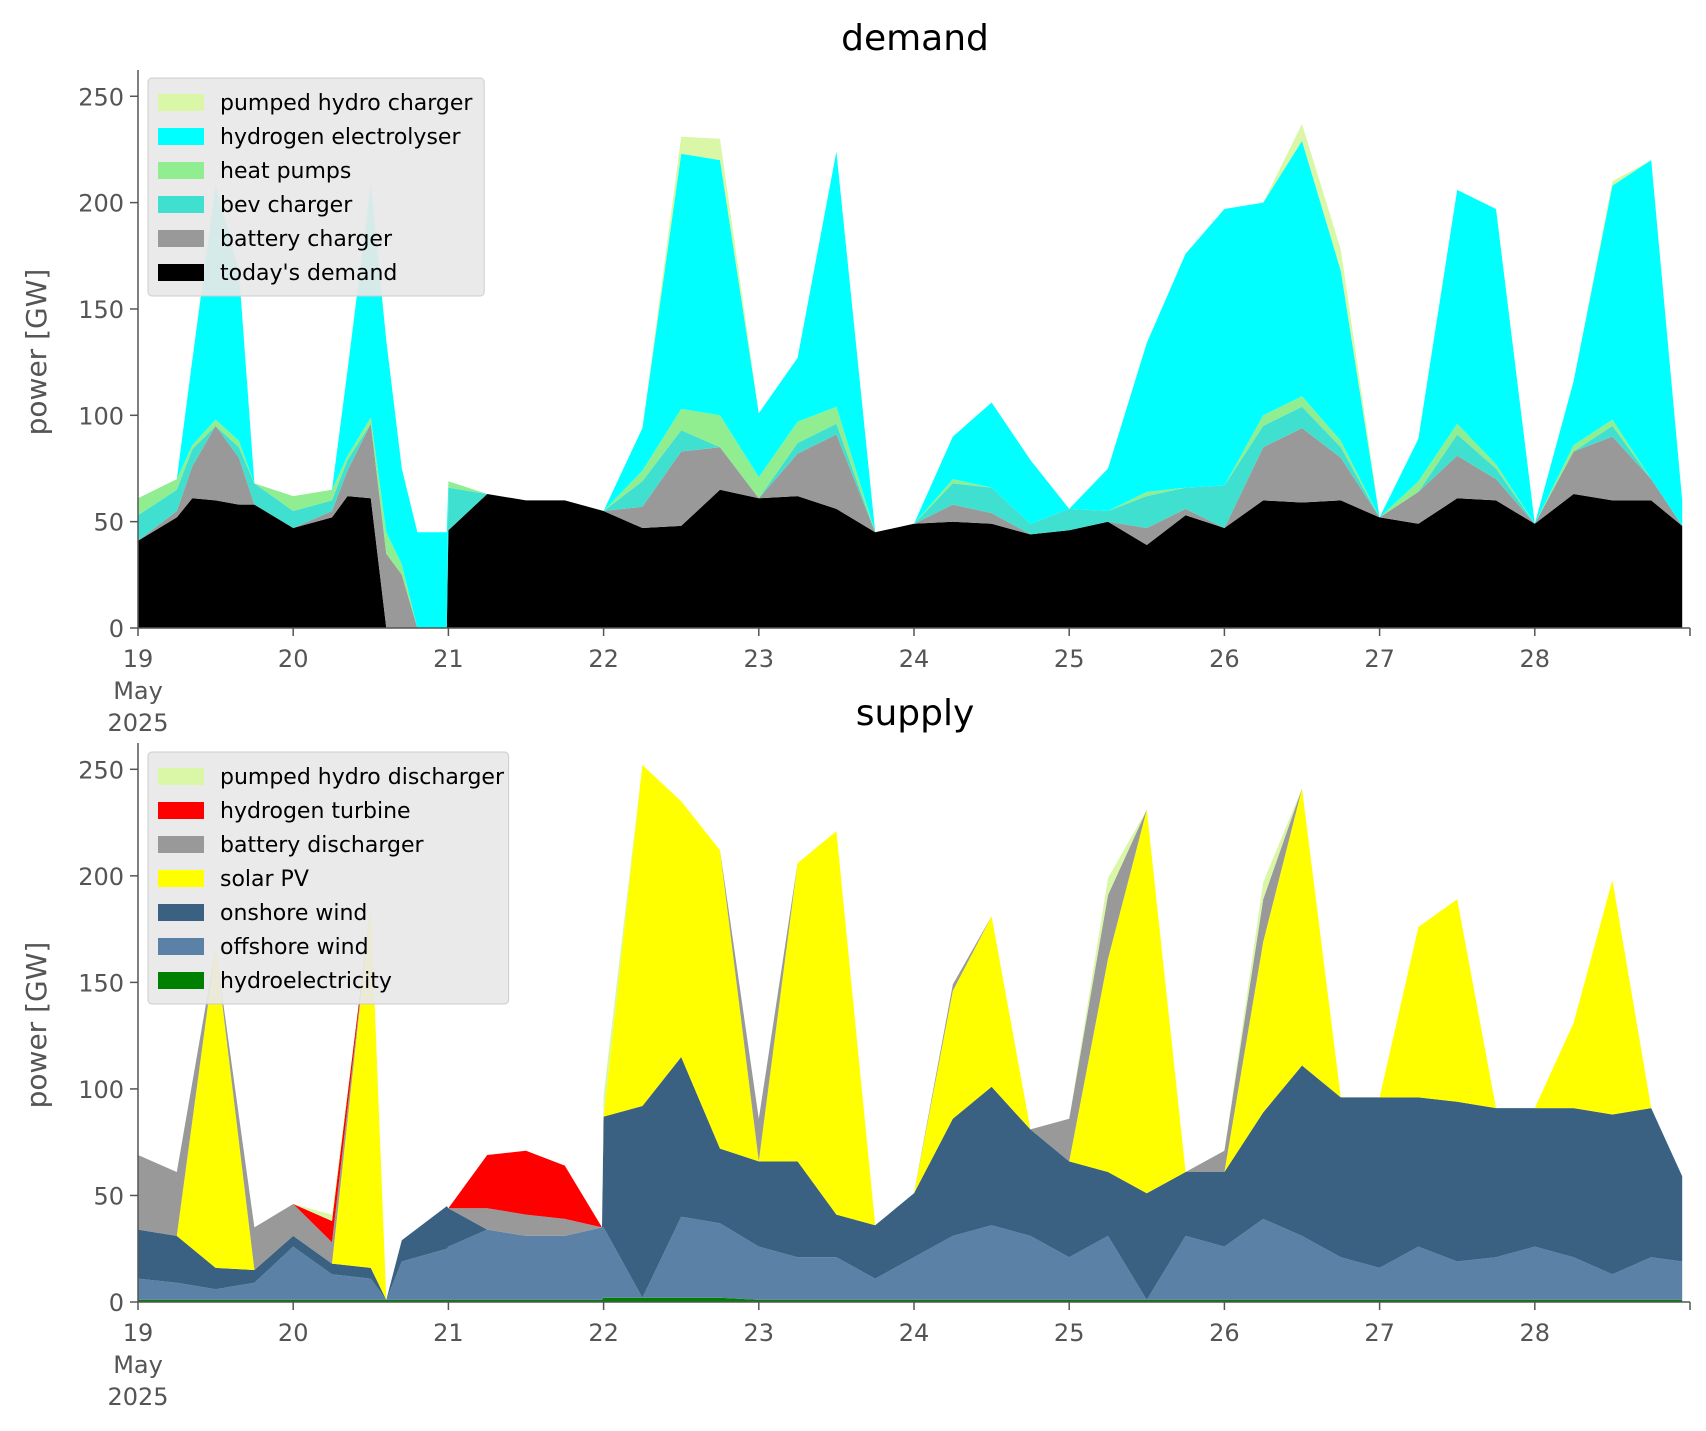 This screenshot has height=1431, width=1706. Describe the element at coordinates (294, 947) in the screenshot. I see `legend-label-offshore-wind: offshore wind` at that location.